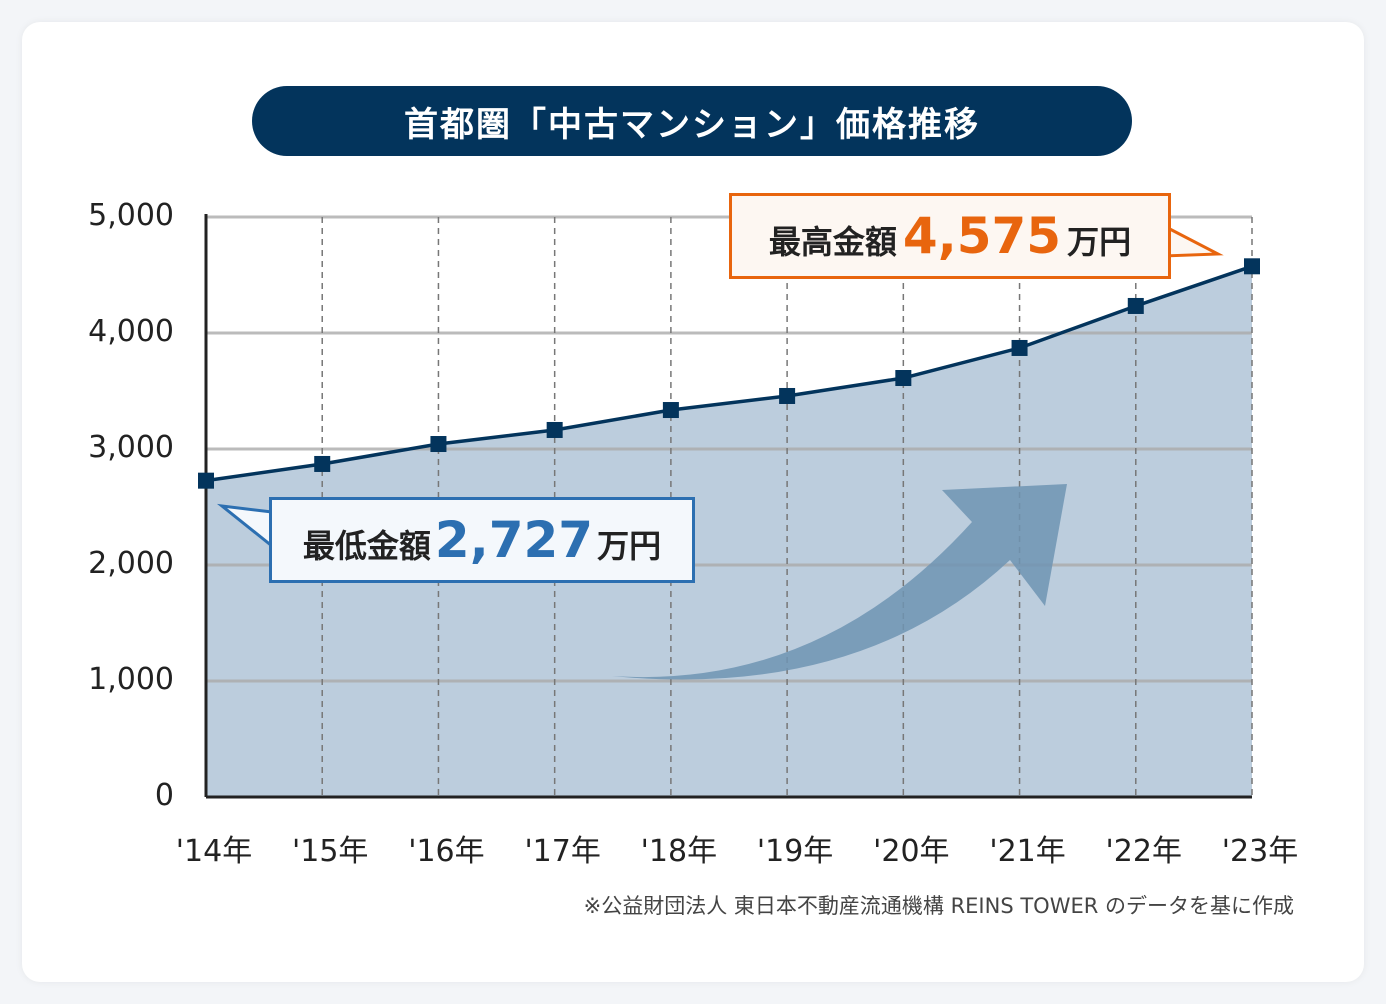 Image resolution: width=1386 pixels, height=1004 pixels. What do you see at coordinates (131, 215) in the screenshot?
I see `y-tick-label: 5,000` at bounding box center [131, 215].